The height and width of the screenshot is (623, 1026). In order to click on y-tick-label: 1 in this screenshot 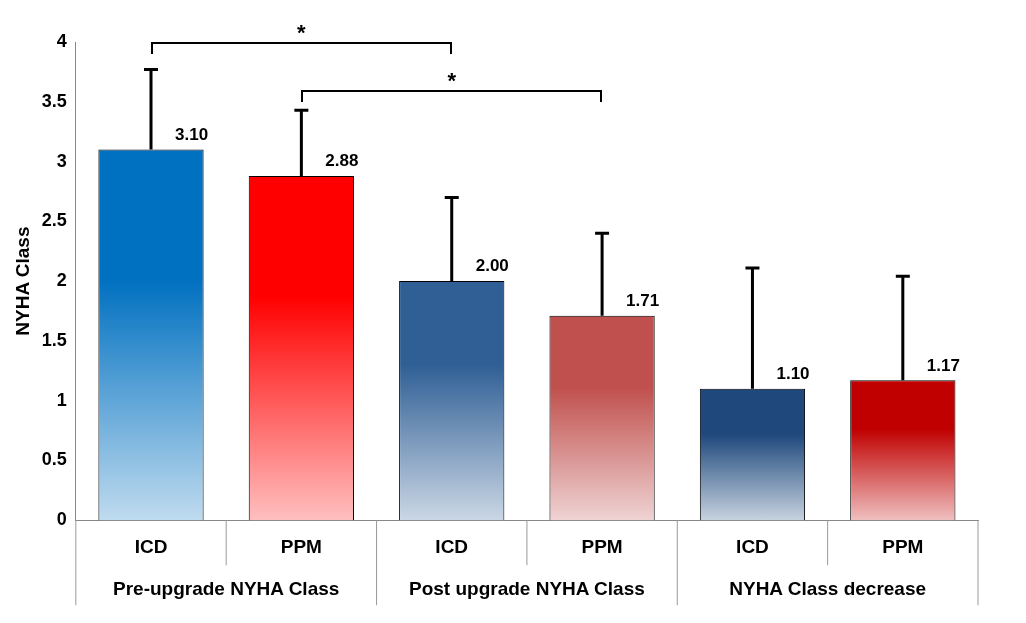, I will do `click(61, 399)`.